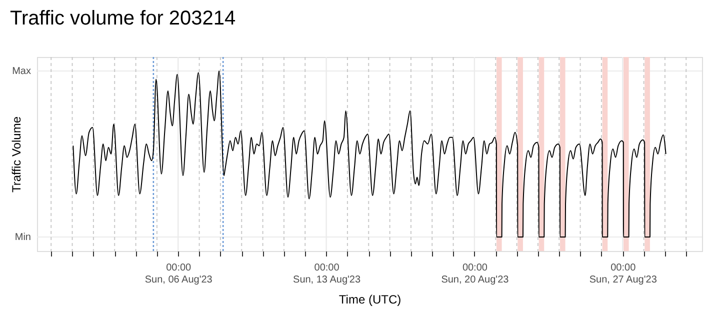 Image resolution: width=715 pixels, height=311 pixels. I want to click on chart-title: Traffic volume for 203214, so click(123, 18).